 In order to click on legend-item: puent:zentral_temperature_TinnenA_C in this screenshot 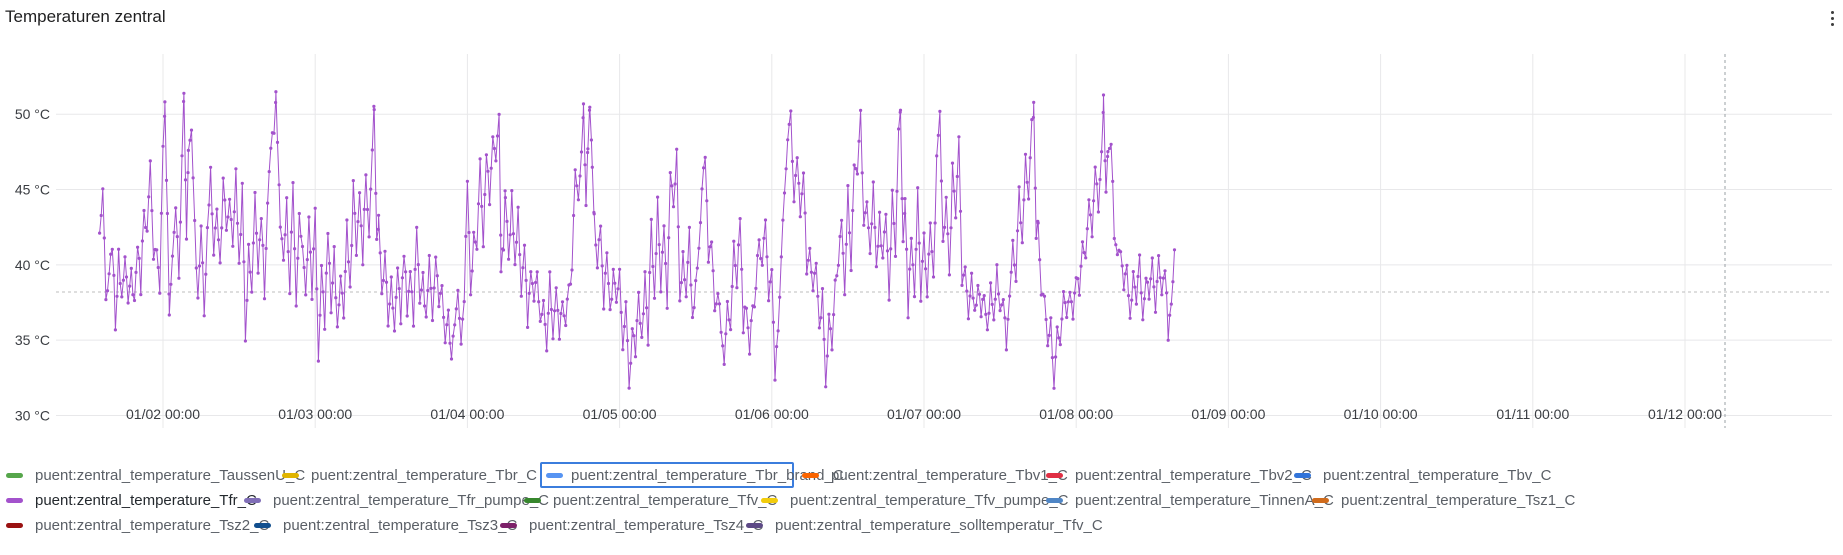, I will do `click(1190, 500)`.